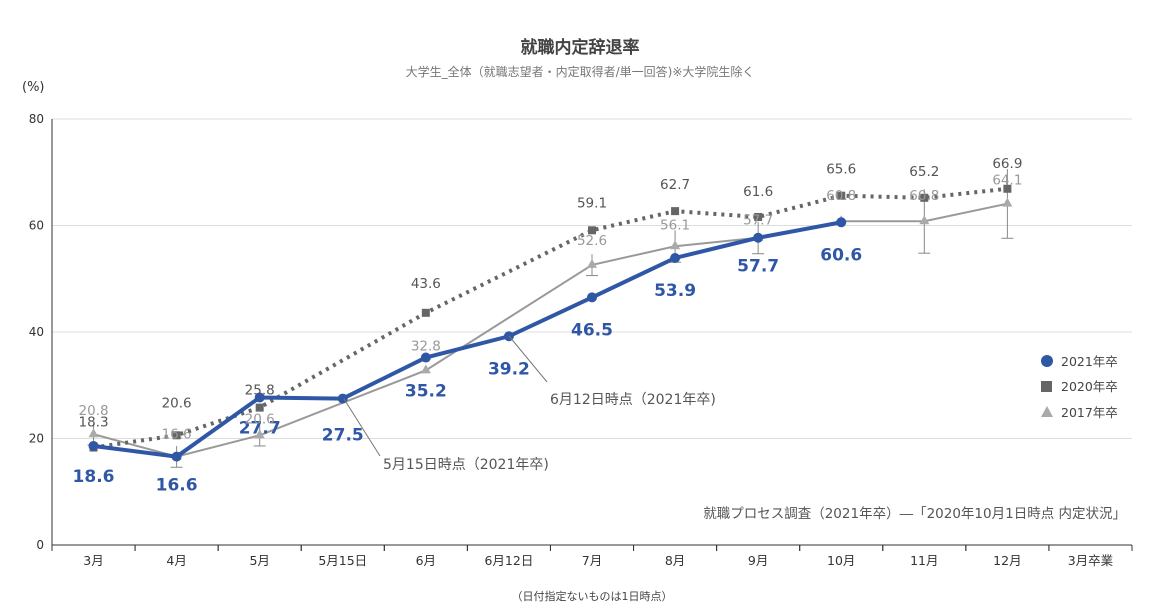 Image resolution: width=1150 pixels, height=609 pixels. What do you see at coordinates (426, 392) in the screenshot?
I see `label-2021: 35.2` at bounding box center [426, 392].